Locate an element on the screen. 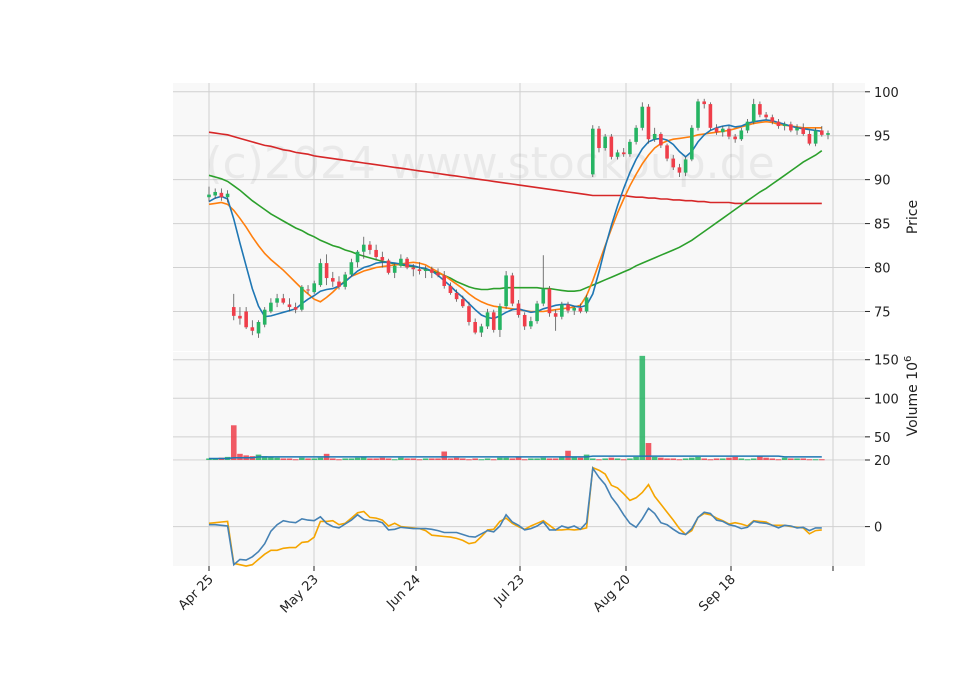 This screenshot has height=694, width=960. x-tick-label: Apr 25 is located at coordinates (196, 592).